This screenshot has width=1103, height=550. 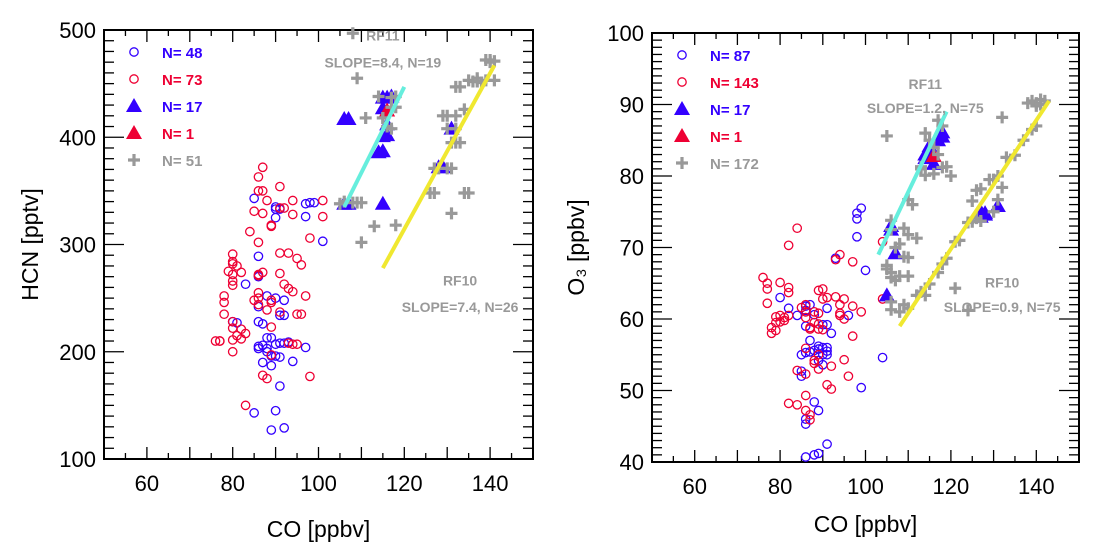 What do you see at coordinates (382, 63) in the screenshot?
I see `chart1-annotation: SLOPE=8.4, N=19` at bounding box center [382, 63].